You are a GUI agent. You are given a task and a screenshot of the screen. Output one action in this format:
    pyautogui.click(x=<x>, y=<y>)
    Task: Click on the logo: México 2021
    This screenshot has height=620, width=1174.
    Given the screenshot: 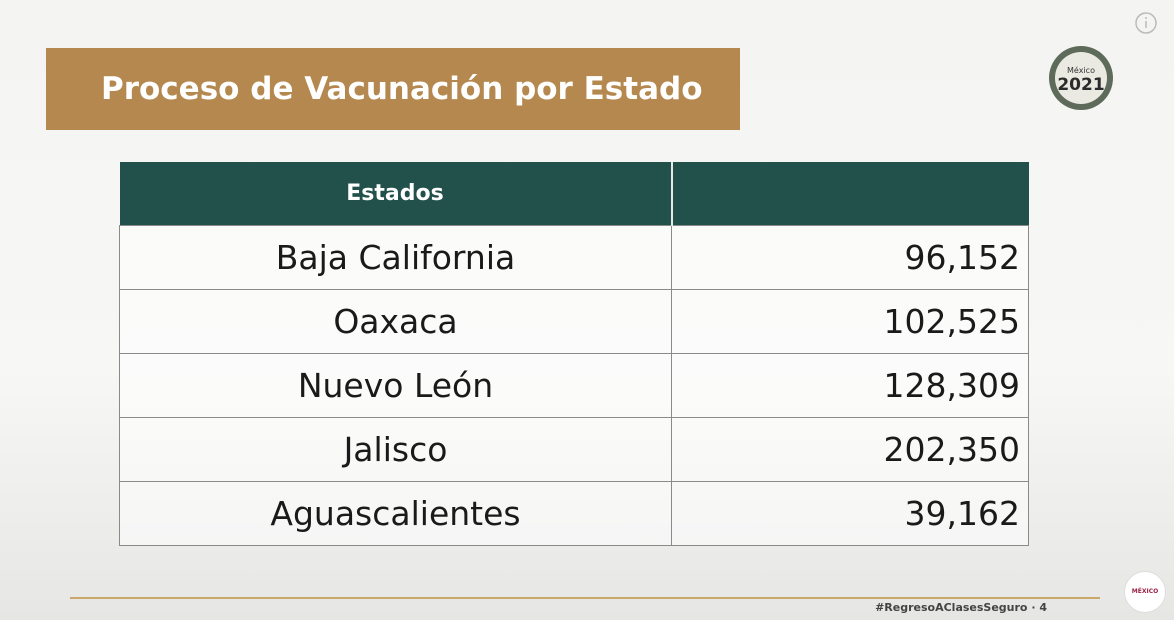 What is the action you would take?
    pyautogui.click(x=1081, y=78)
    